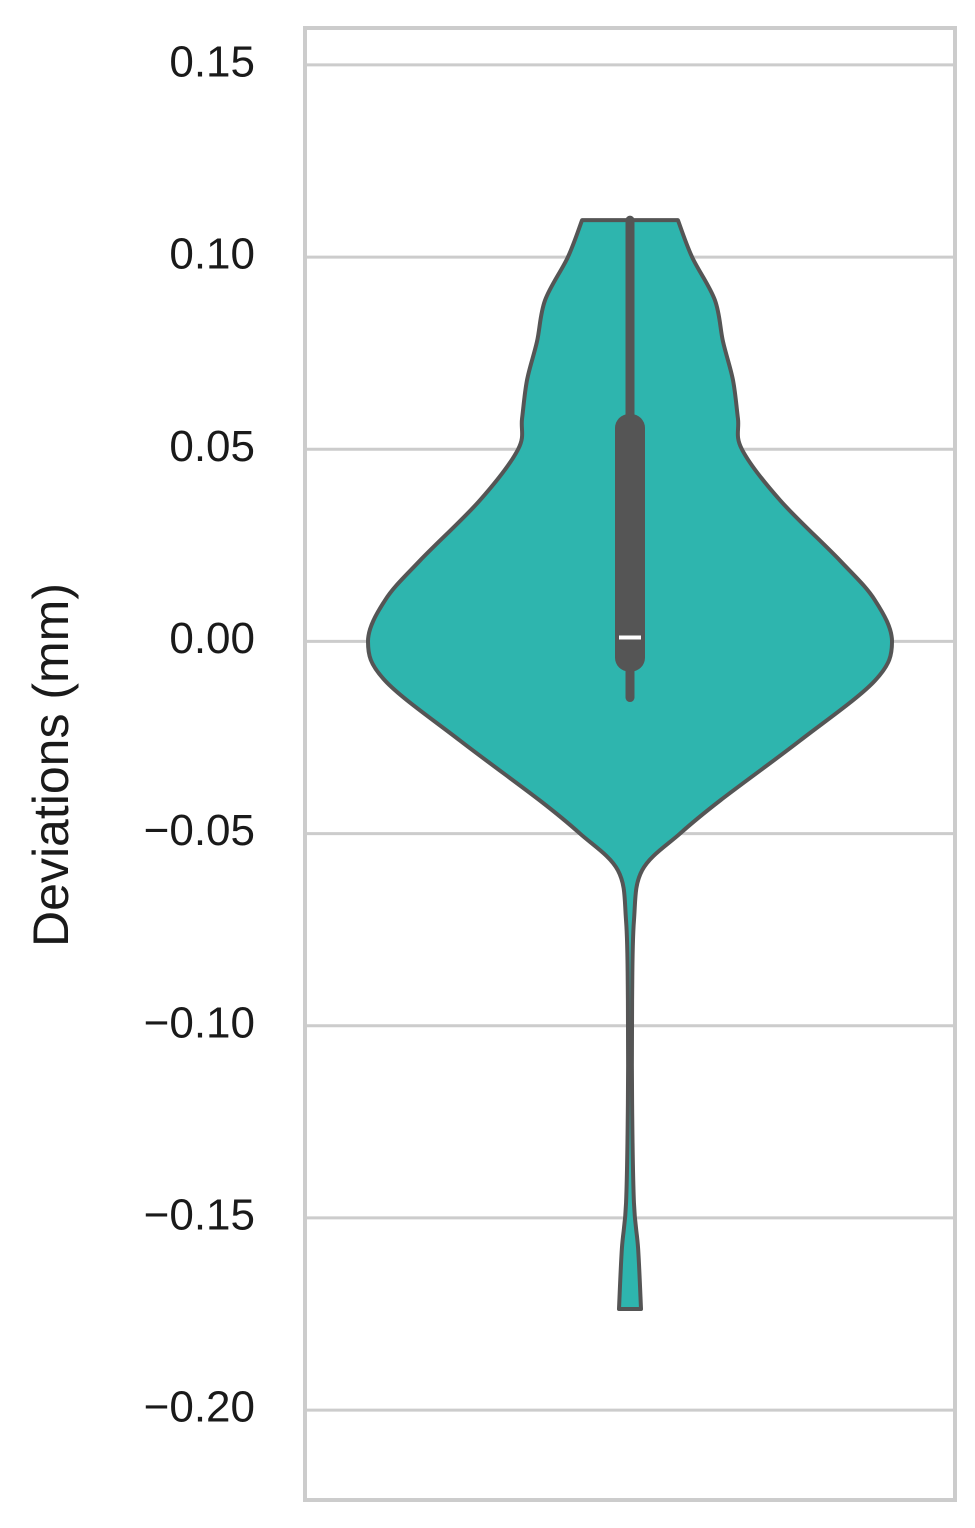  What do you see at coordinates (630, 543) in the screenshot?
I see `box` at bounding box center [630, 543].